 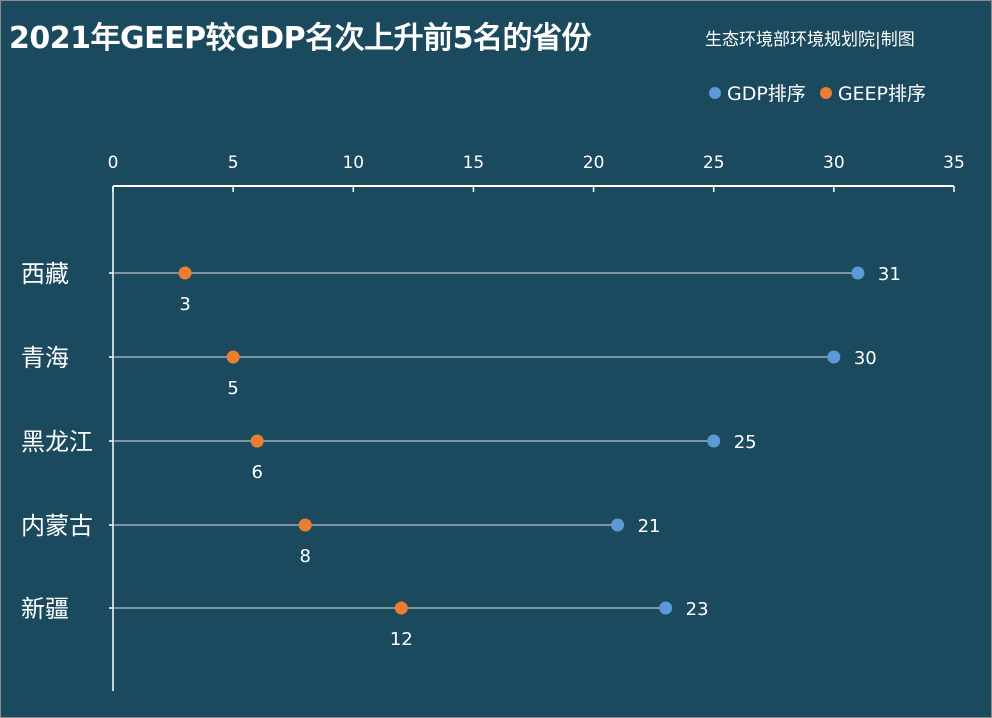 I want to click on gdp-data-label: 25, so click(x=745, y=442).